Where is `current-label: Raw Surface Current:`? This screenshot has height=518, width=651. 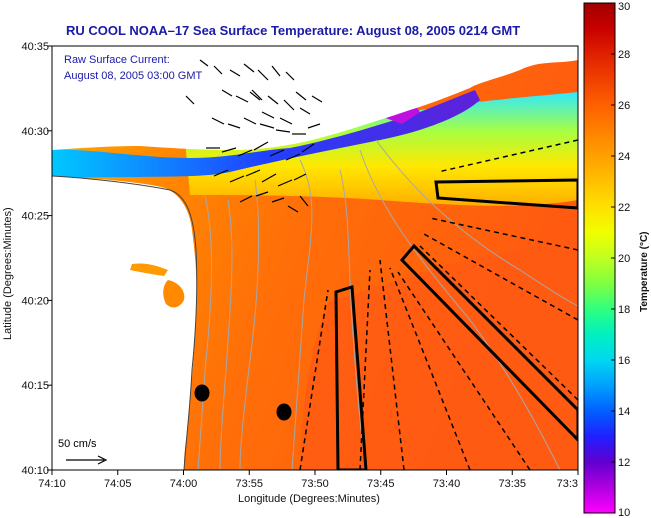
current-label: Raw Surface Current: is located at coordinates (117, 60).